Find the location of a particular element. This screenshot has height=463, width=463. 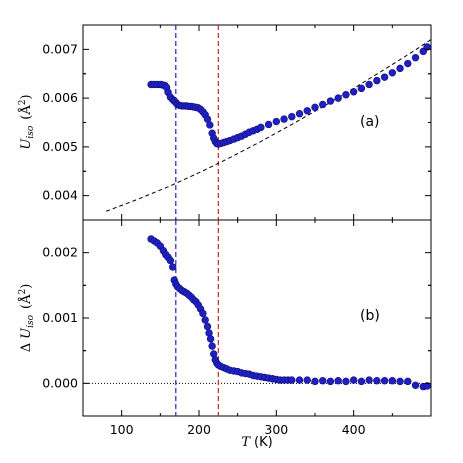

panel-b-ylabel-unit-open: ( is located at coordinates (26, 306).